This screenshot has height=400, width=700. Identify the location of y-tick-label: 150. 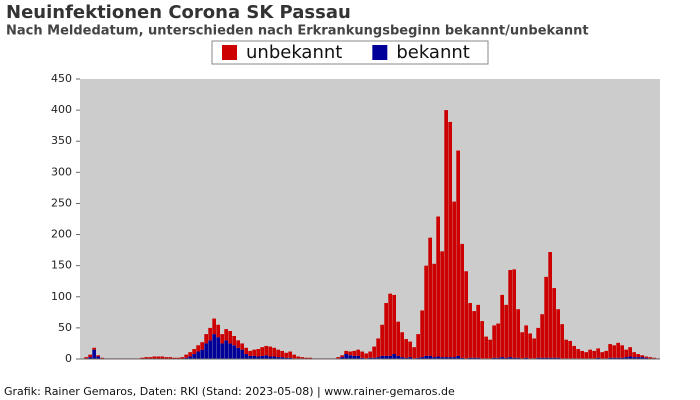
(61, 265).